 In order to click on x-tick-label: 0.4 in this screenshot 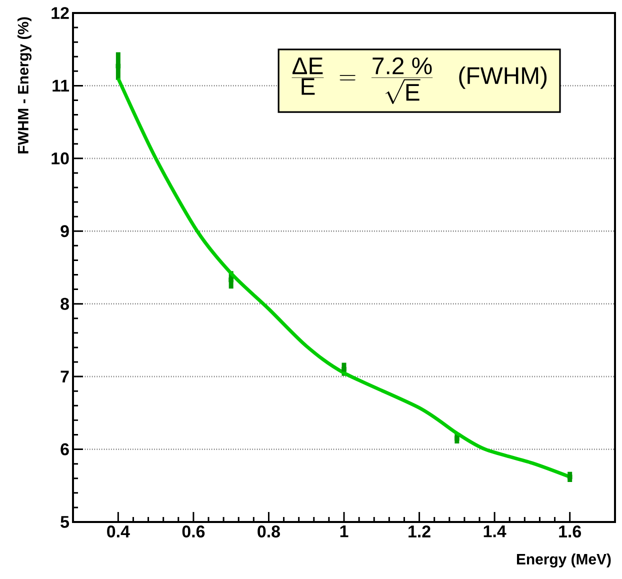, I will do `click(118, 532)`.